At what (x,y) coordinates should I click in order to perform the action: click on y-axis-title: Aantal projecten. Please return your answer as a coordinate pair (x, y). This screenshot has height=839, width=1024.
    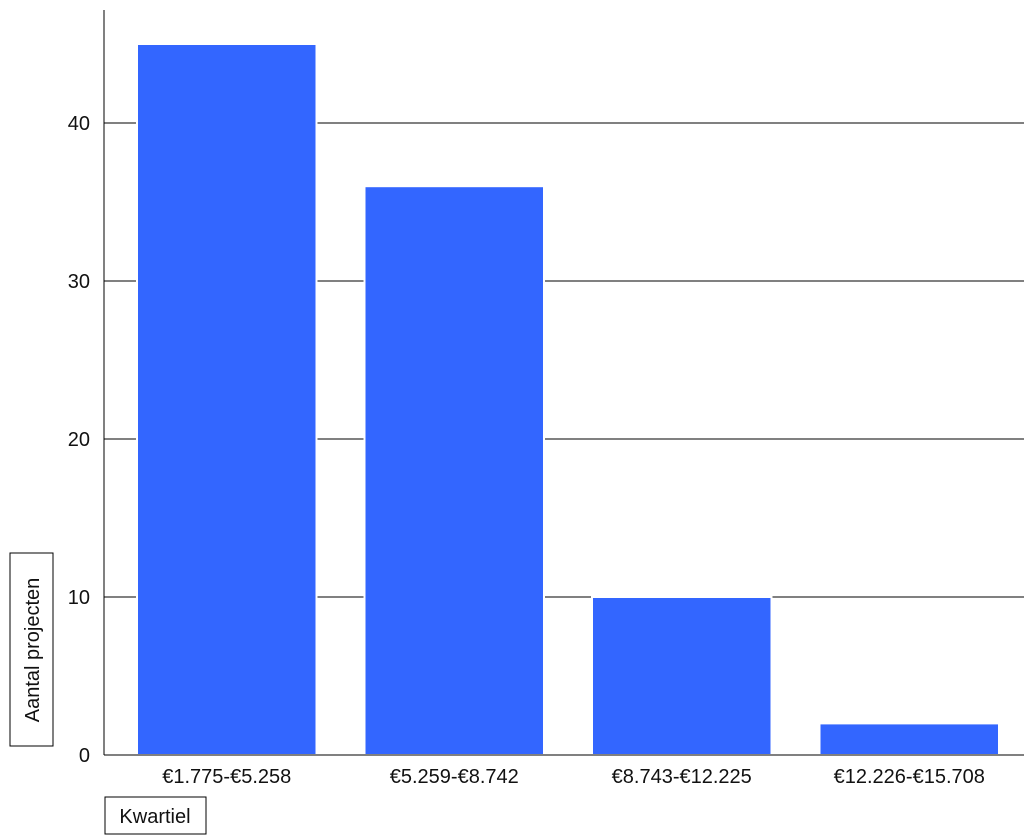
    Looking at the image, I should click on (31, 649).